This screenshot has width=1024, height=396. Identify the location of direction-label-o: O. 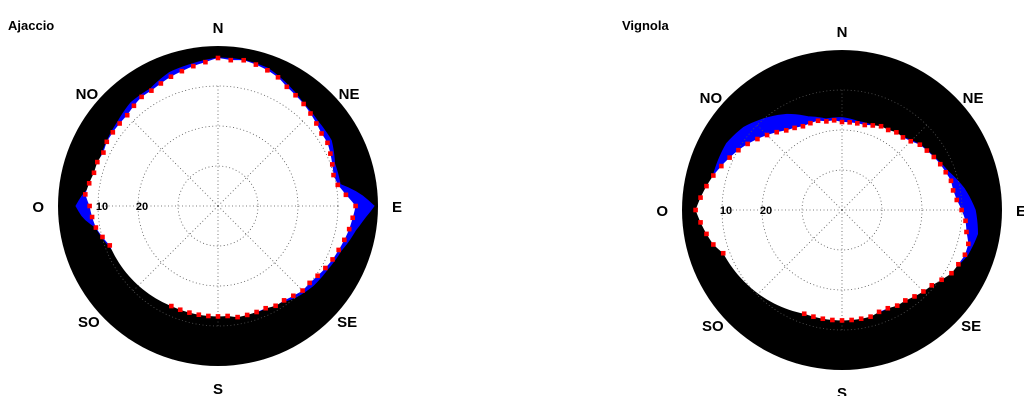
(662, 211).